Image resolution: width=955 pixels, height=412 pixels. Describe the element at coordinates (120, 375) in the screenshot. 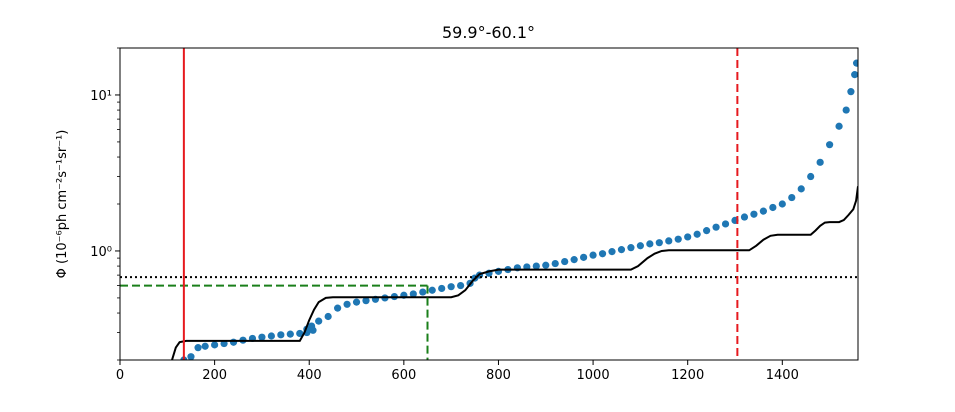

I see `x-tick-label: 0` at that location.